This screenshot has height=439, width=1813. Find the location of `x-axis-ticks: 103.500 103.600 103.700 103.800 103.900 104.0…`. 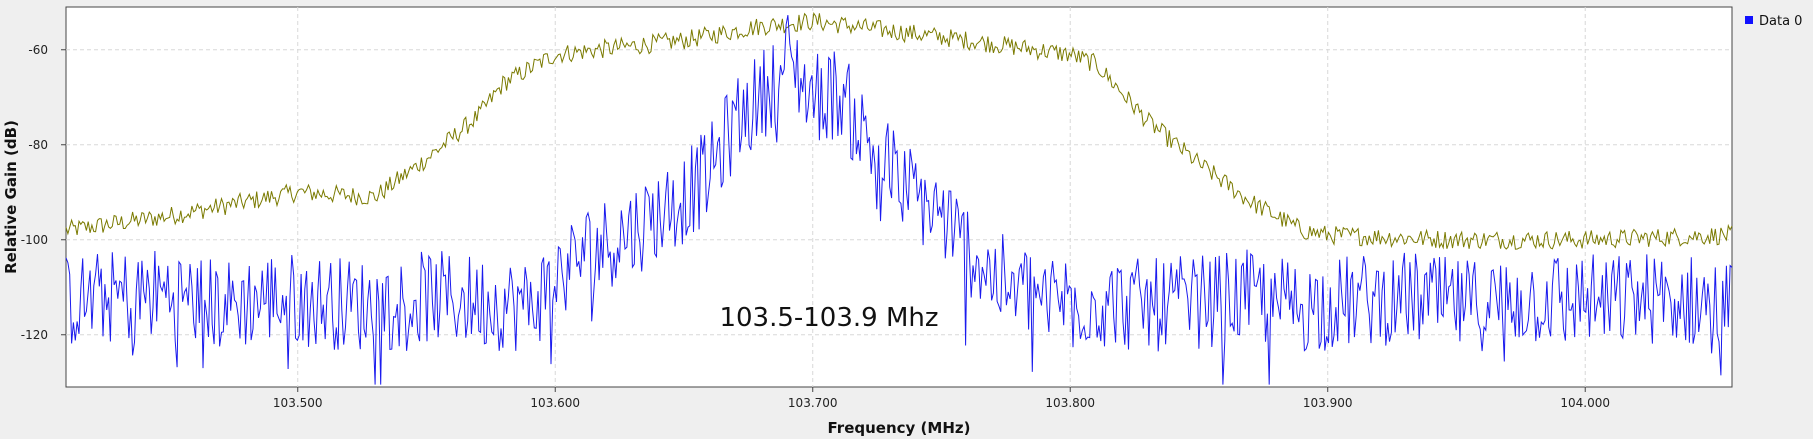

x-axis-ticks: 103.500 103.600 103.700 103.800 103.900 104.0… is located at coordinates (941, 398).